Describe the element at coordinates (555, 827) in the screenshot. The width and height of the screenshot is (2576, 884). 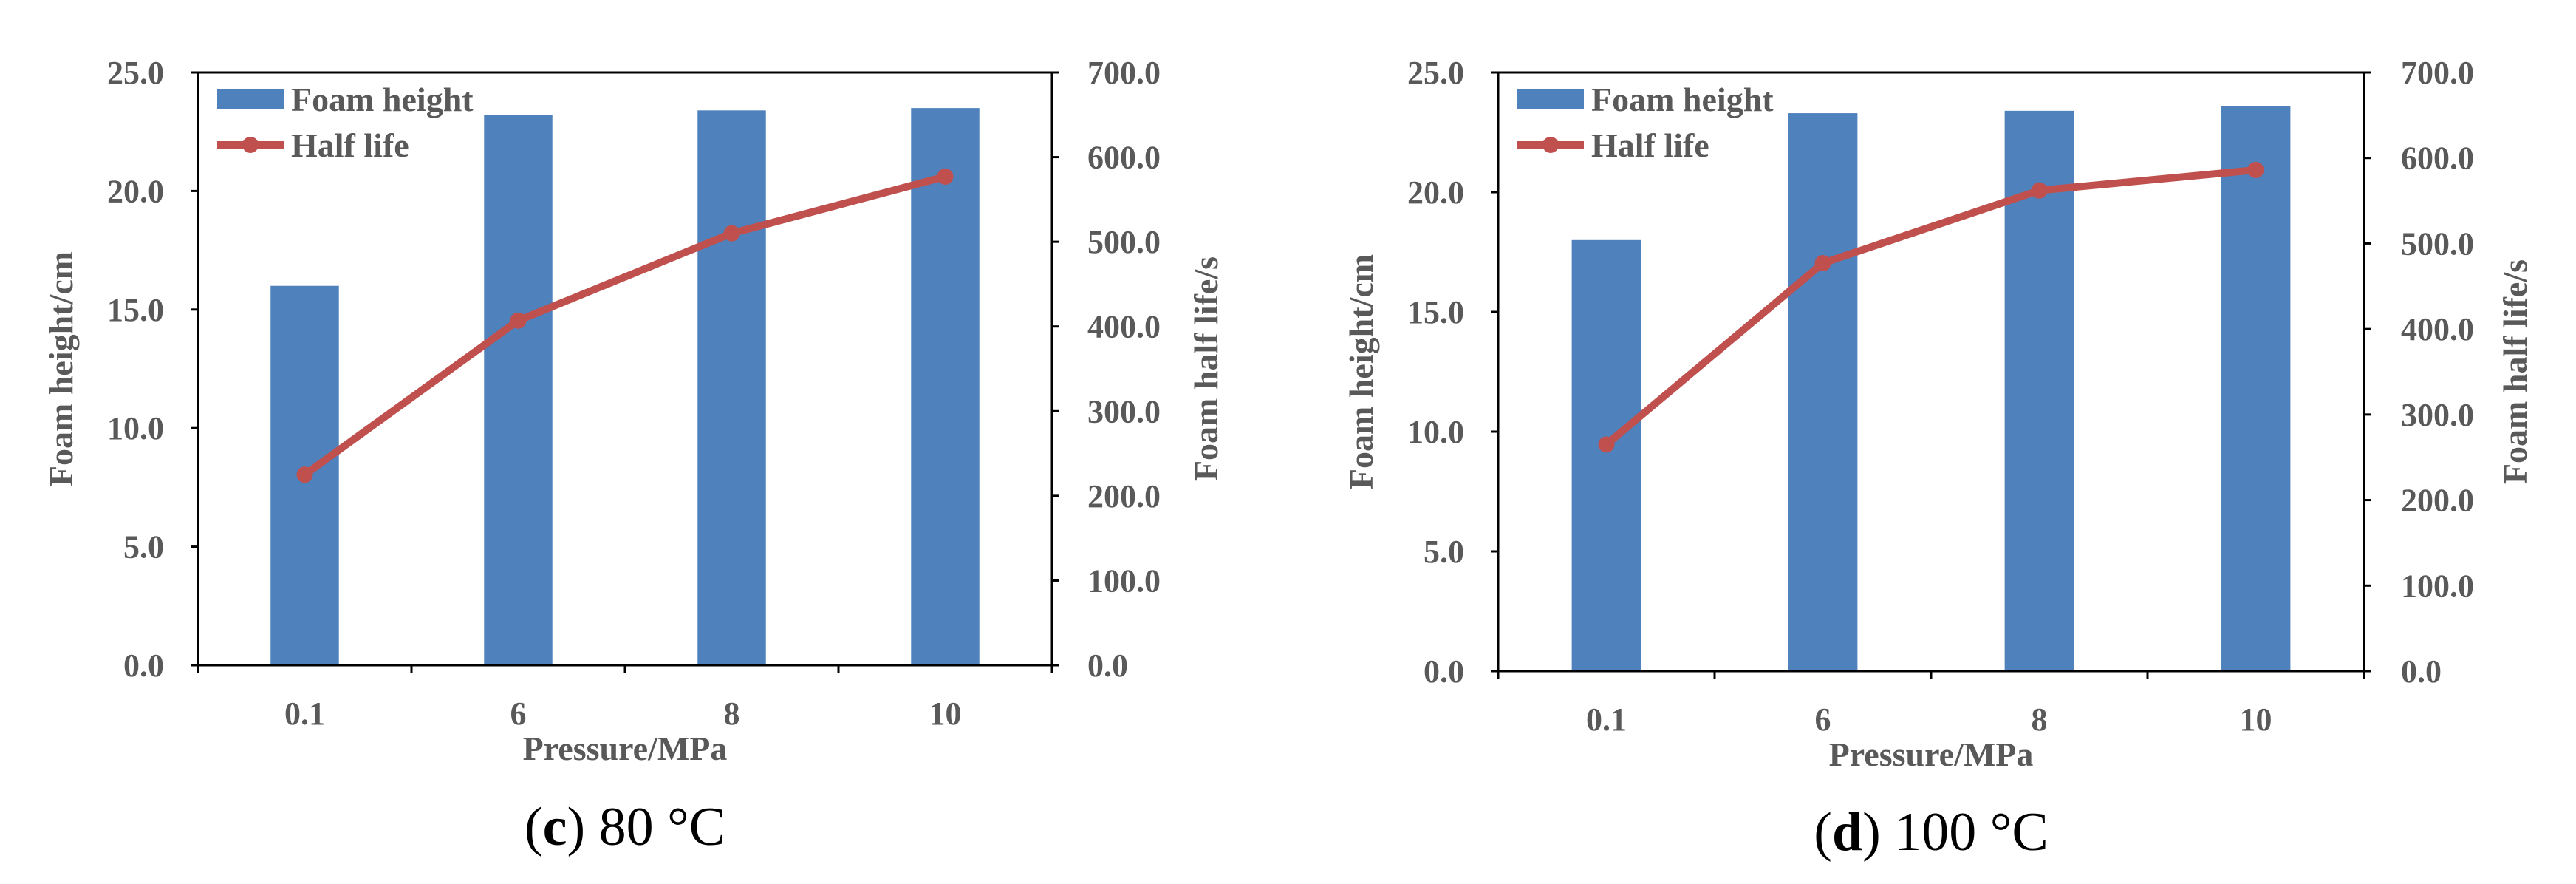
I see `caption-panel-letter: c` at that location.